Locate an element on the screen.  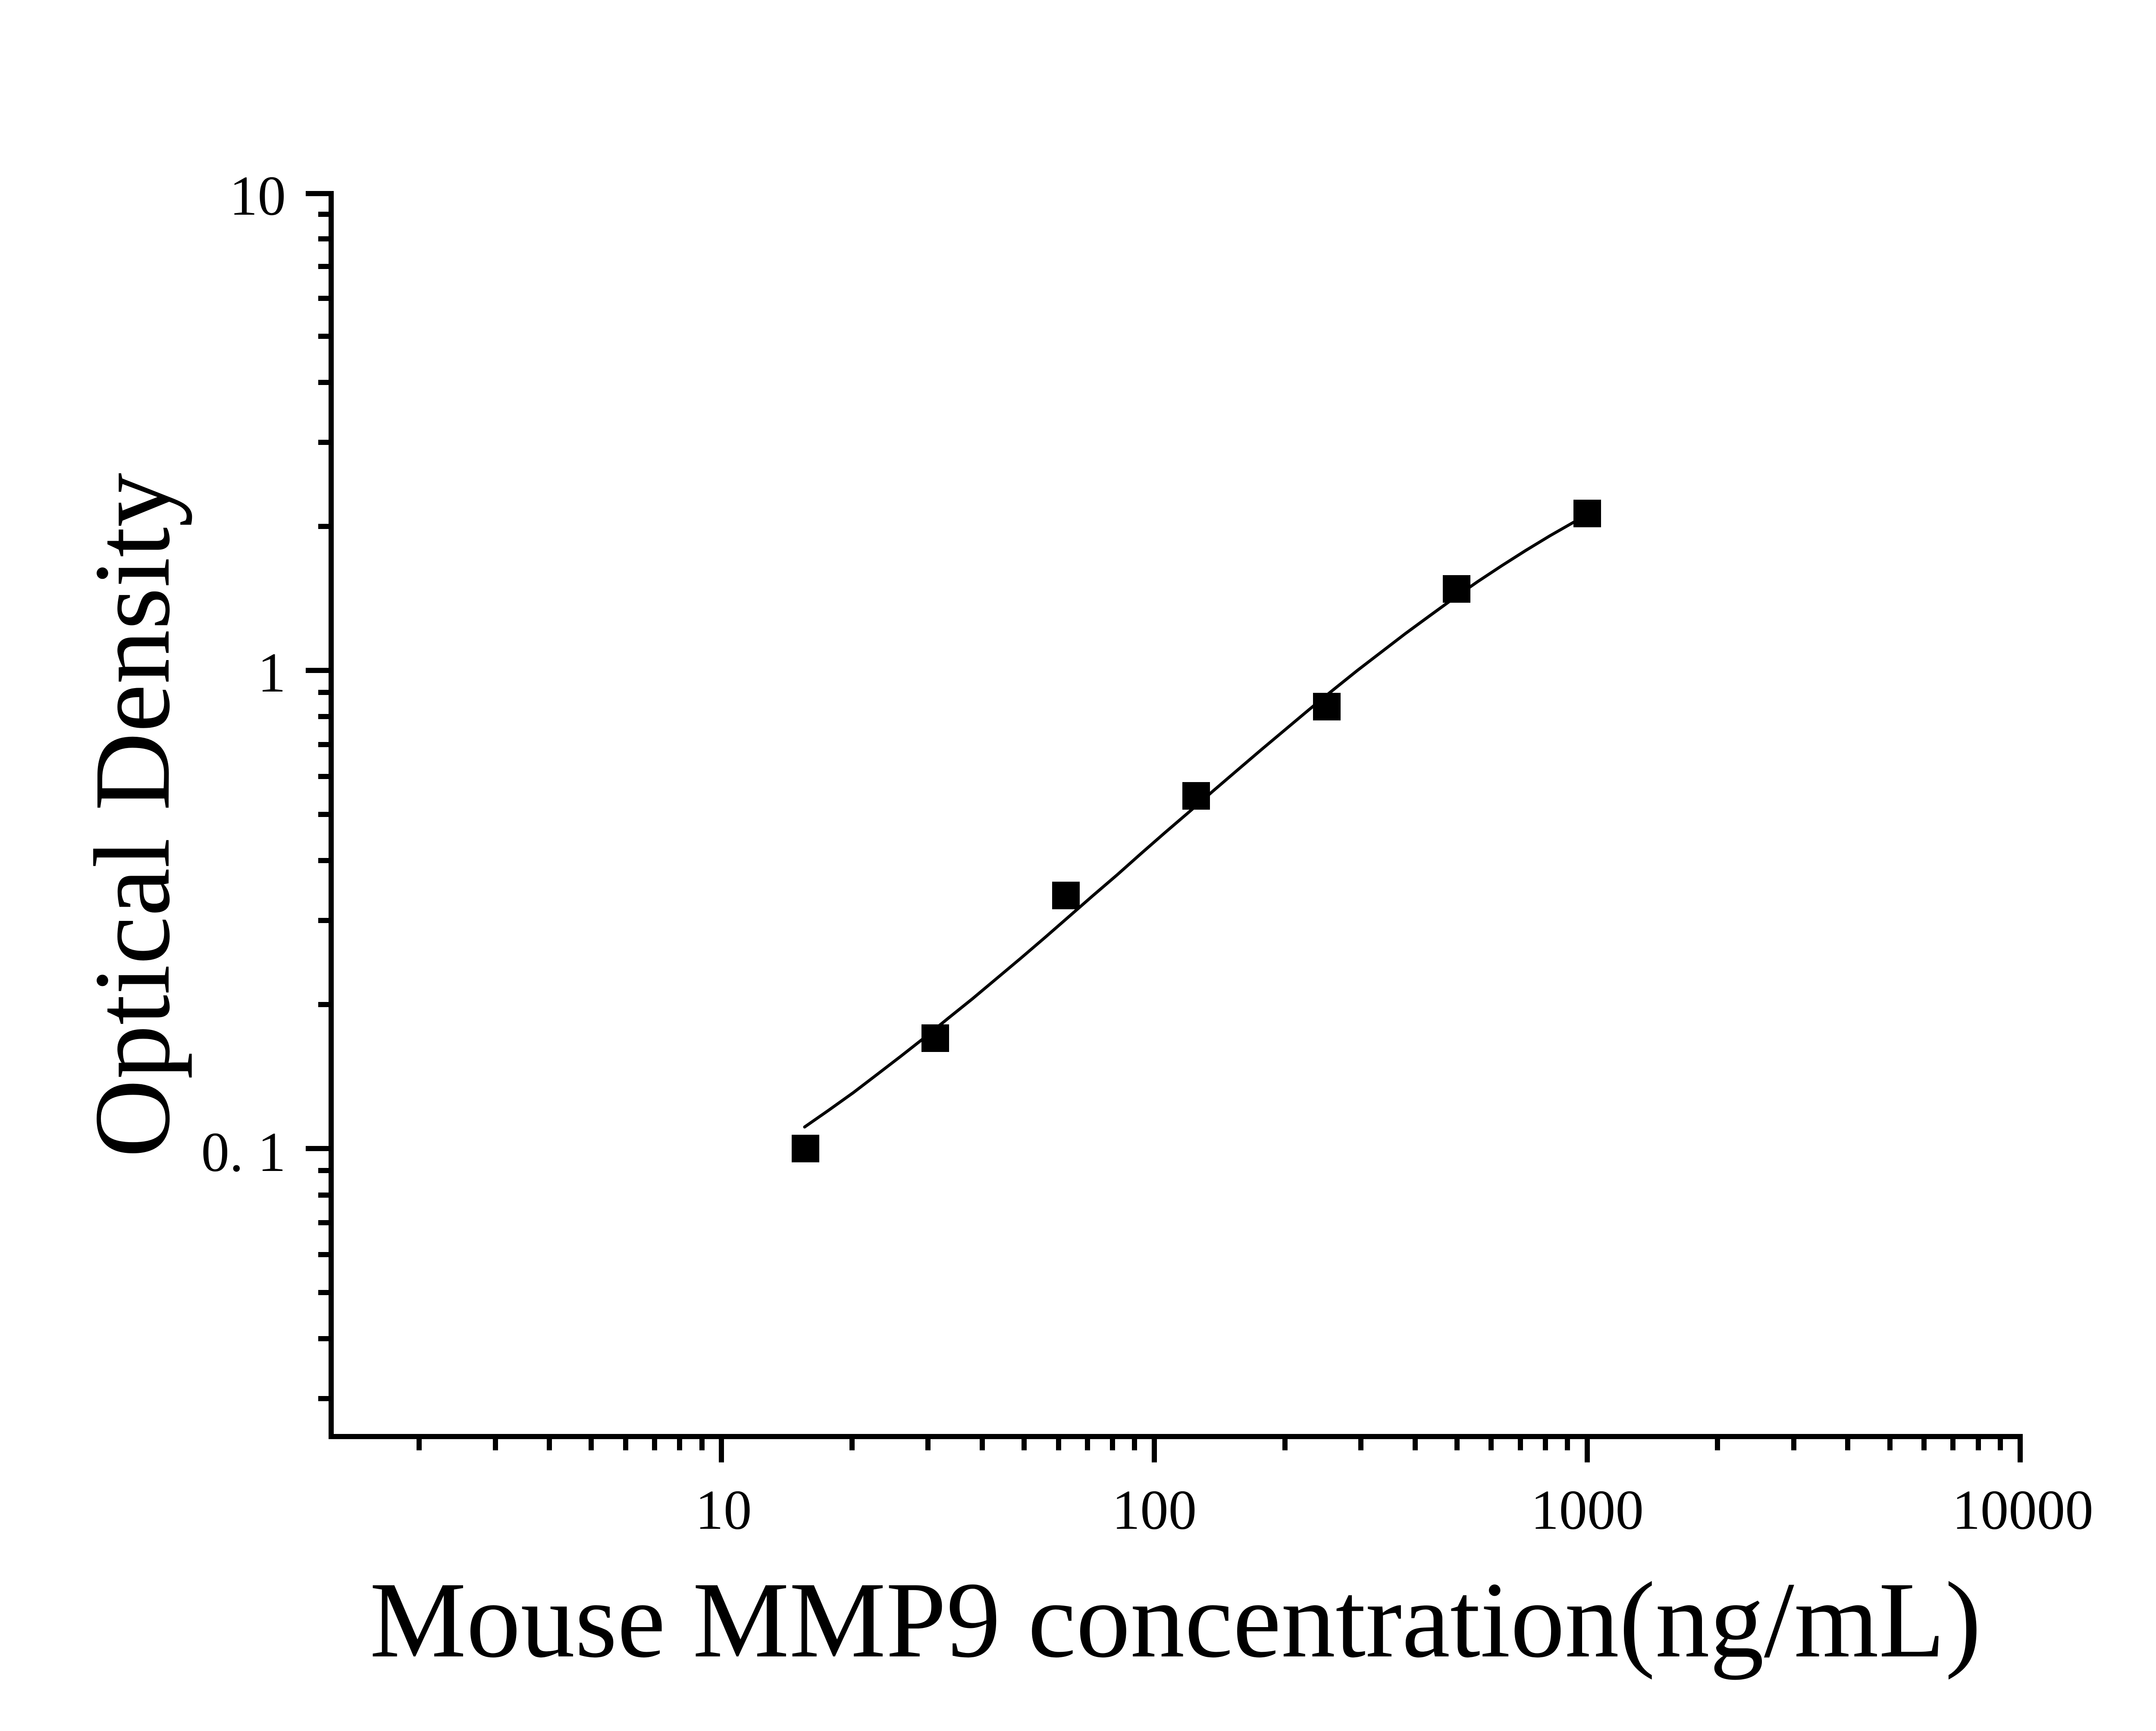
svg-text: 0. 1 is located at coordinates (244, 1152).